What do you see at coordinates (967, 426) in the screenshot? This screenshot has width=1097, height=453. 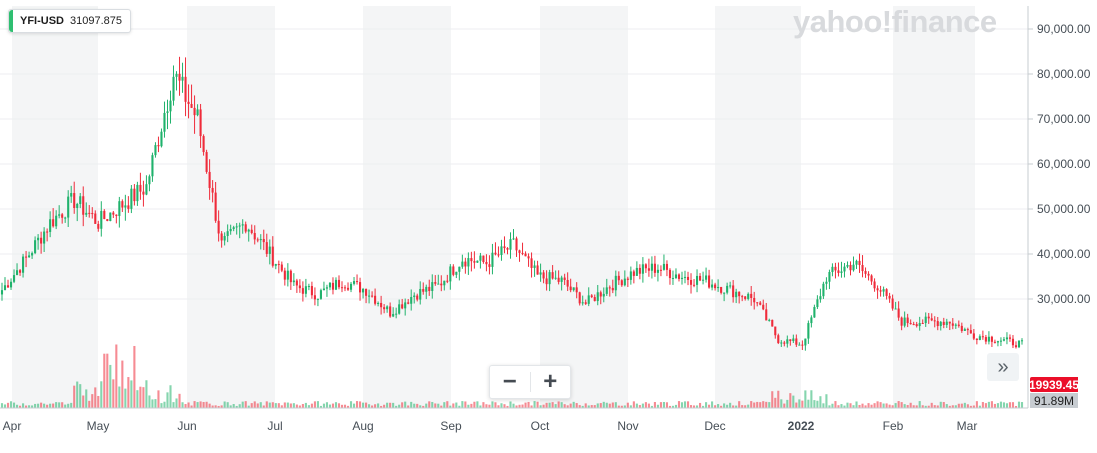 I see `x-tick-label: Mar` at bounding box center [967, 426].